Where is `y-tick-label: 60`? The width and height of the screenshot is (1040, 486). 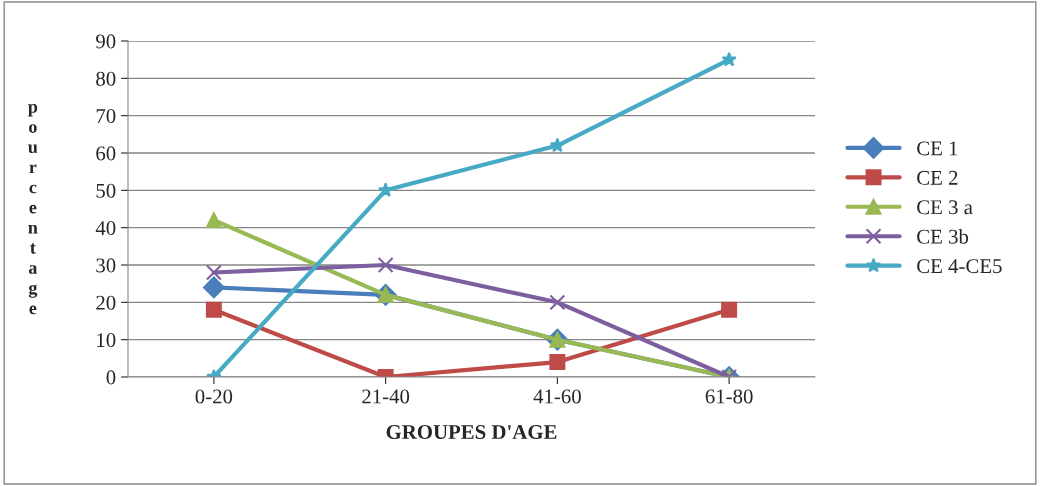 y-tick-label: 60 is located at coordinates (106, 153).